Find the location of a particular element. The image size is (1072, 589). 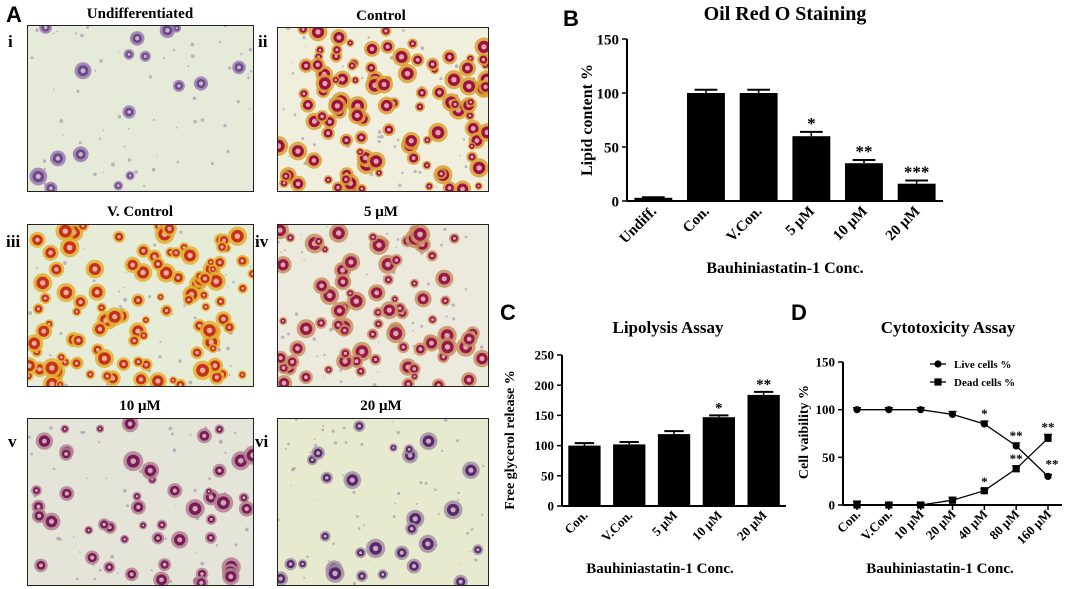

y-tick-label: 50 is located at coordinates (547, 475).